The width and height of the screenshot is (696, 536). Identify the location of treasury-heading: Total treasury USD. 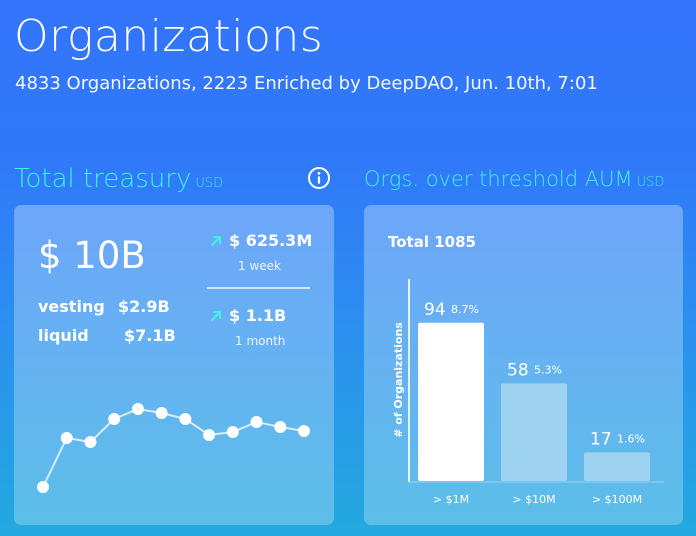
(118, 181).